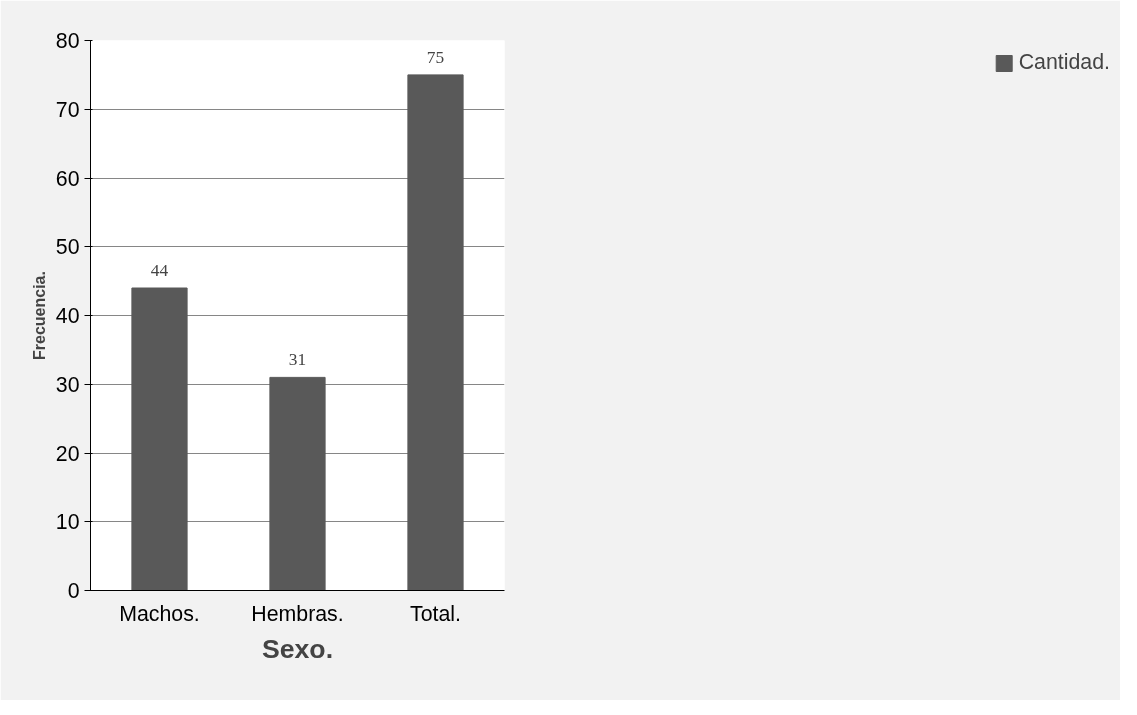 This screenshot has height=715, width=1137. What do you see at coordinates (159, 270) in the screenshot?
I see `data-label: 44` at bounding box center [159, 270].